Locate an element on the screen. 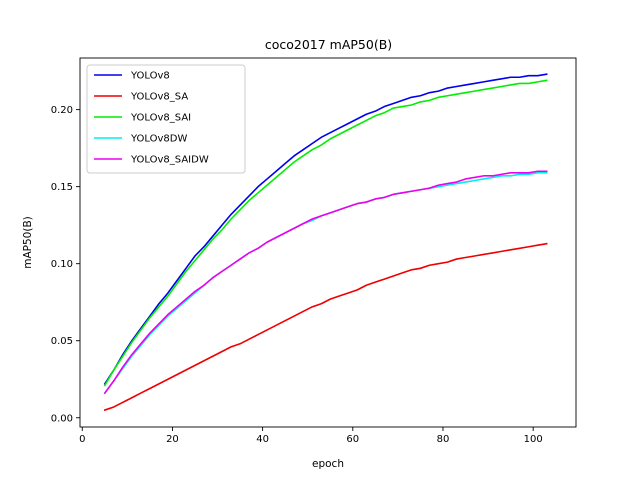 Image resolution: width=640 pixels, height=480 pixels. legend-entry: YOLOv8_SA is located at coordinates (141, 97).